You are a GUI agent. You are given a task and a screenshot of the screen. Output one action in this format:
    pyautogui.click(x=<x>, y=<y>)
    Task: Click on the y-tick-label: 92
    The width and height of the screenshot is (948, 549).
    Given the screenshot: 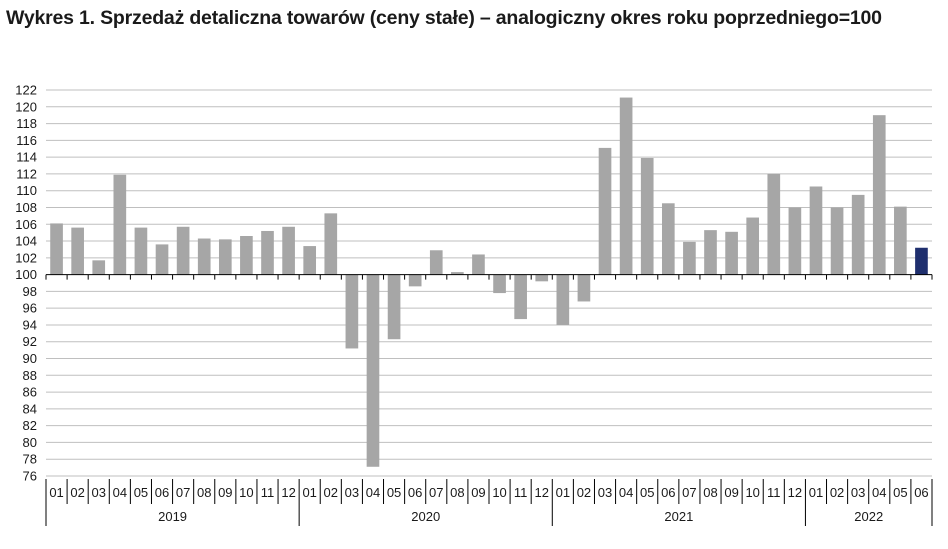 What is the action you would take?
    pyautogui.click(x=30, y=341)
    